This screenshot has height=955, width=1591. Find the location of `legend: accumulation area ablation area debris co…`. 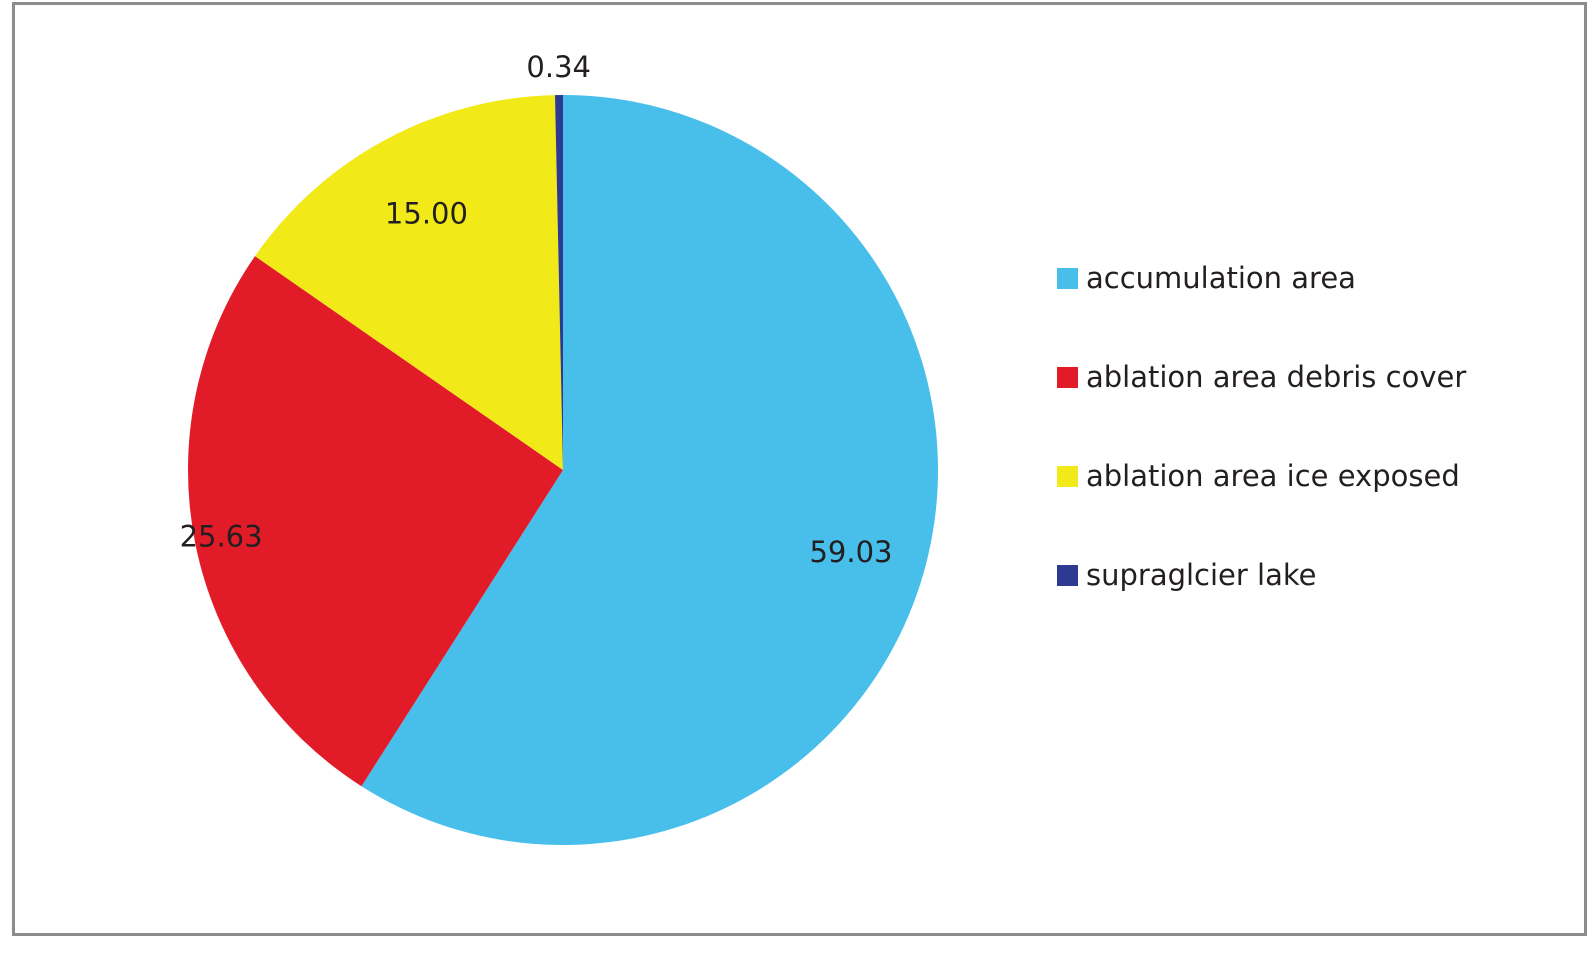

legend: accumulation area ablation area debris co… is located at coordinates (1261, 456).